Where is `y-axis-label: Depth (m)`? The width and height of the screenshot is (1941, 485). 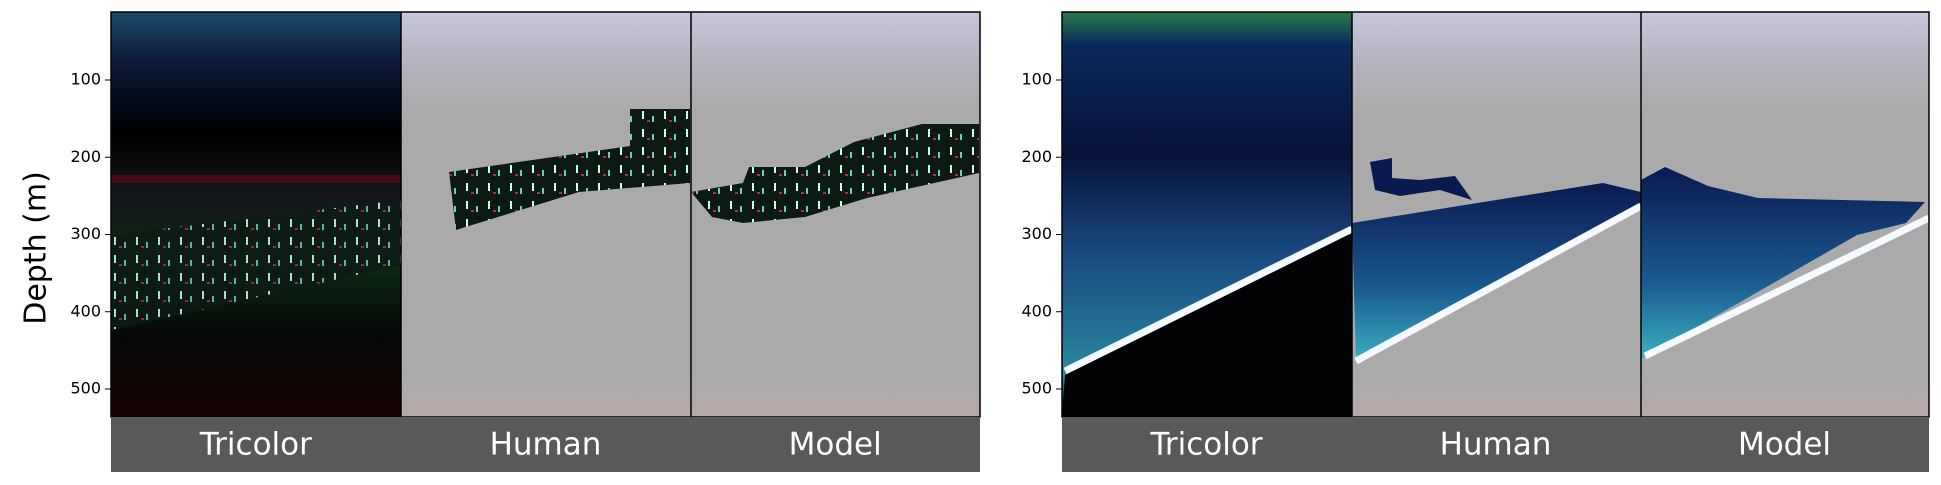
y-axis-label: Depth (m) is located at coordinates (36, 248).